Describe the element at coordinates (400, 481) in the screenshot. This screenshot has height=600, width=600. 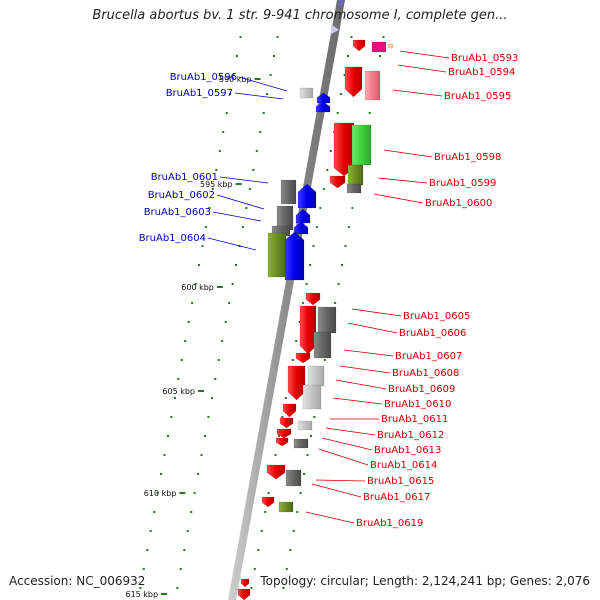
I see `gene-label-forward: BruAb1_0615` at that location.